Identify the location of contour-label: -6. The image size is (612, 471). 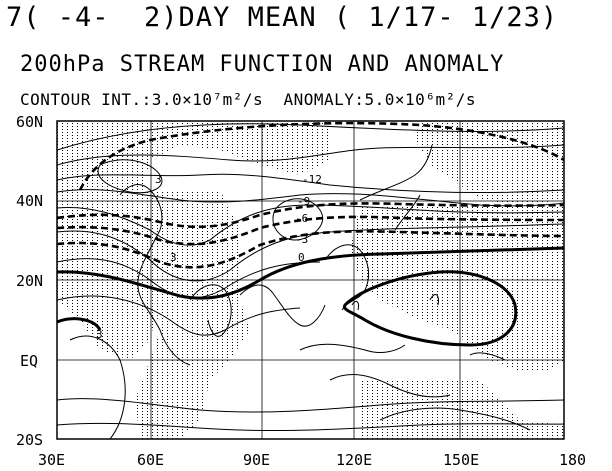
(301, 218).